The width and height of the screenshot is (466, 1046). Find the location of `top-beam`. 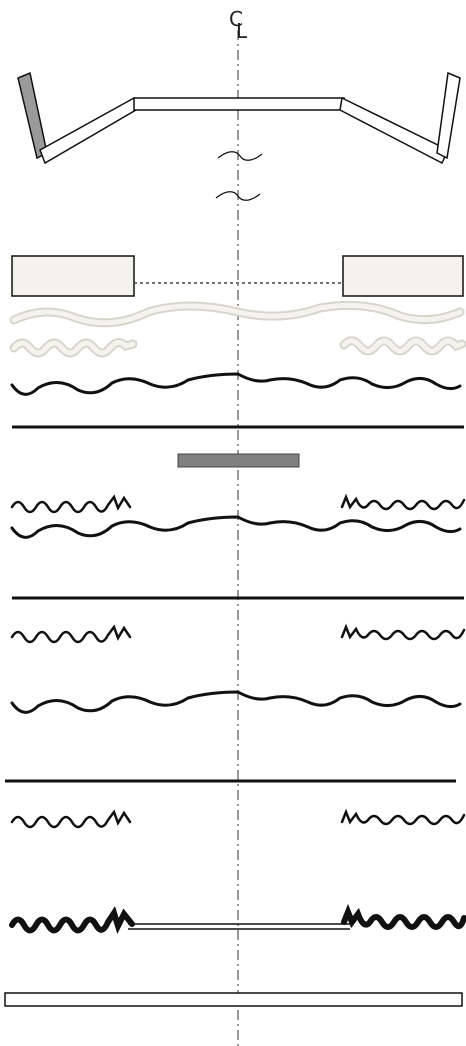

top-beam is located at coordinates (239, 104).